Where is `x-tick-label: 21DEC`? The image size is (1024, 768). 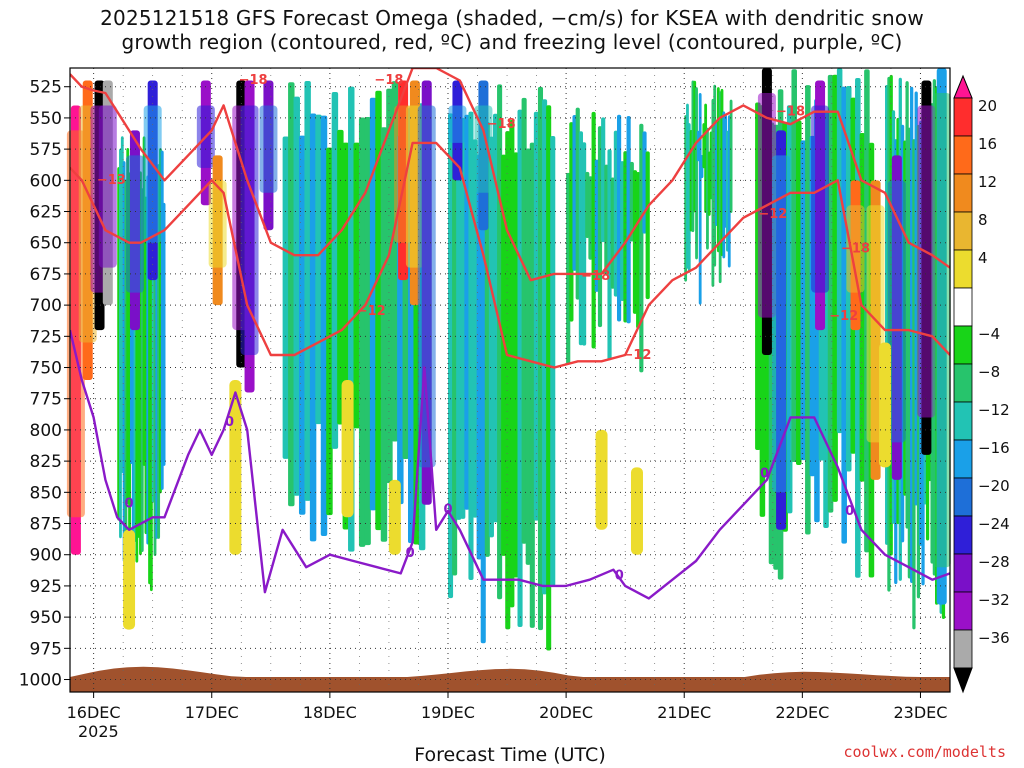
x-tick-label: 21DEC is located at coordinates (684, 712).